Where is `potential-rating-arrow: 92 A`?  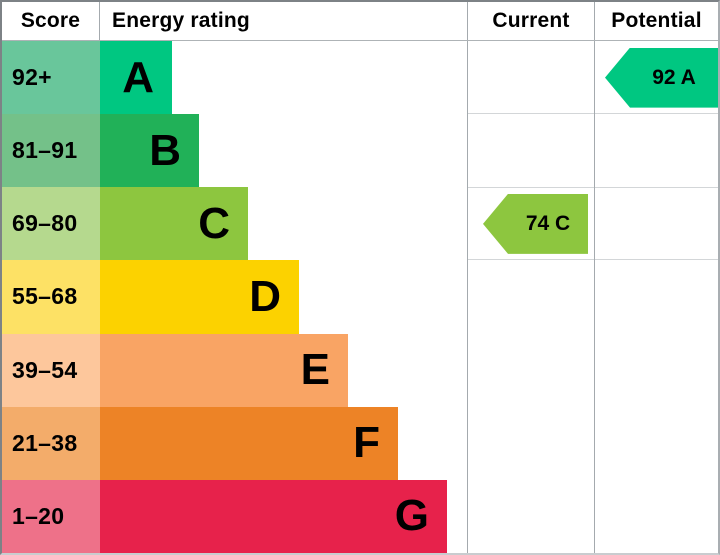
potential-rating-arrow: 92 A is located at coordinates (661, 77).